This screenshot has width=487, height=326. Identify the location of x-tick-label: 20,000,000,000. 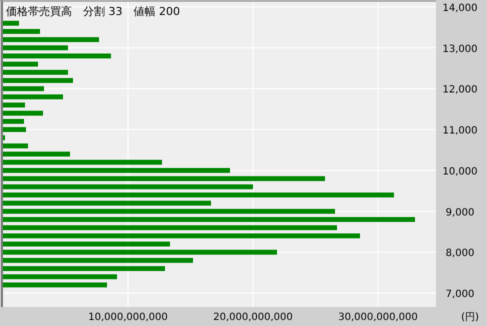
(253, 317).